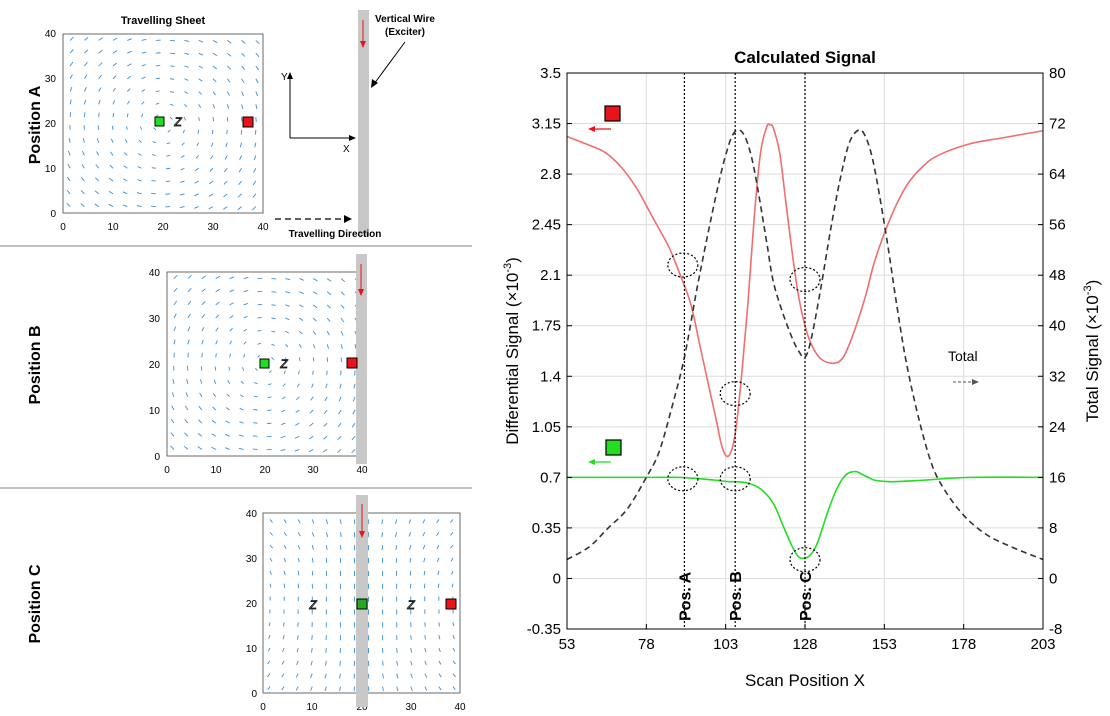  I want to click on x-tick-label: 10, so click(312, 707).